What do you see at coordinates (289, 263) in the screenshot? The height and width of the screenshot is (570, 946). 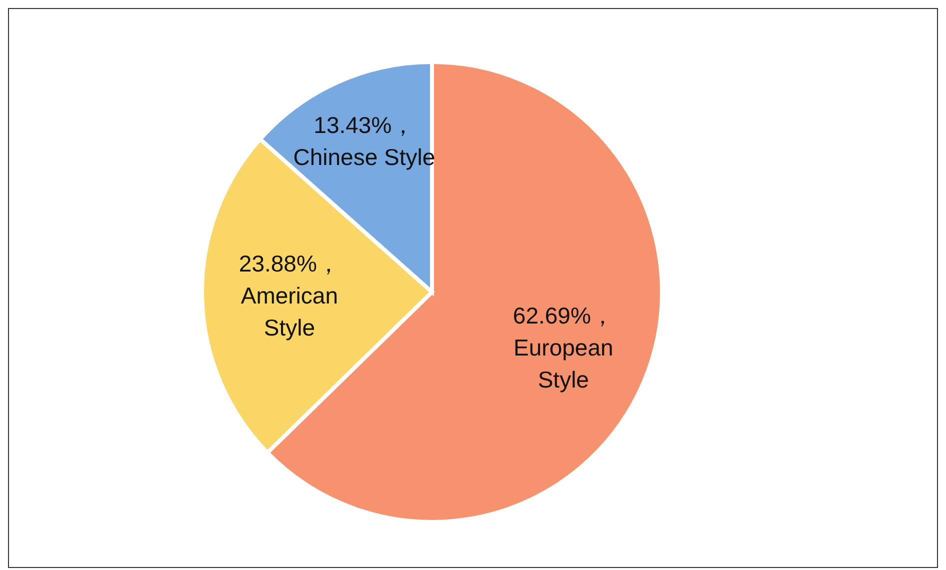 I see `data-label: 23.88%，` at bounding box center [289, 263].